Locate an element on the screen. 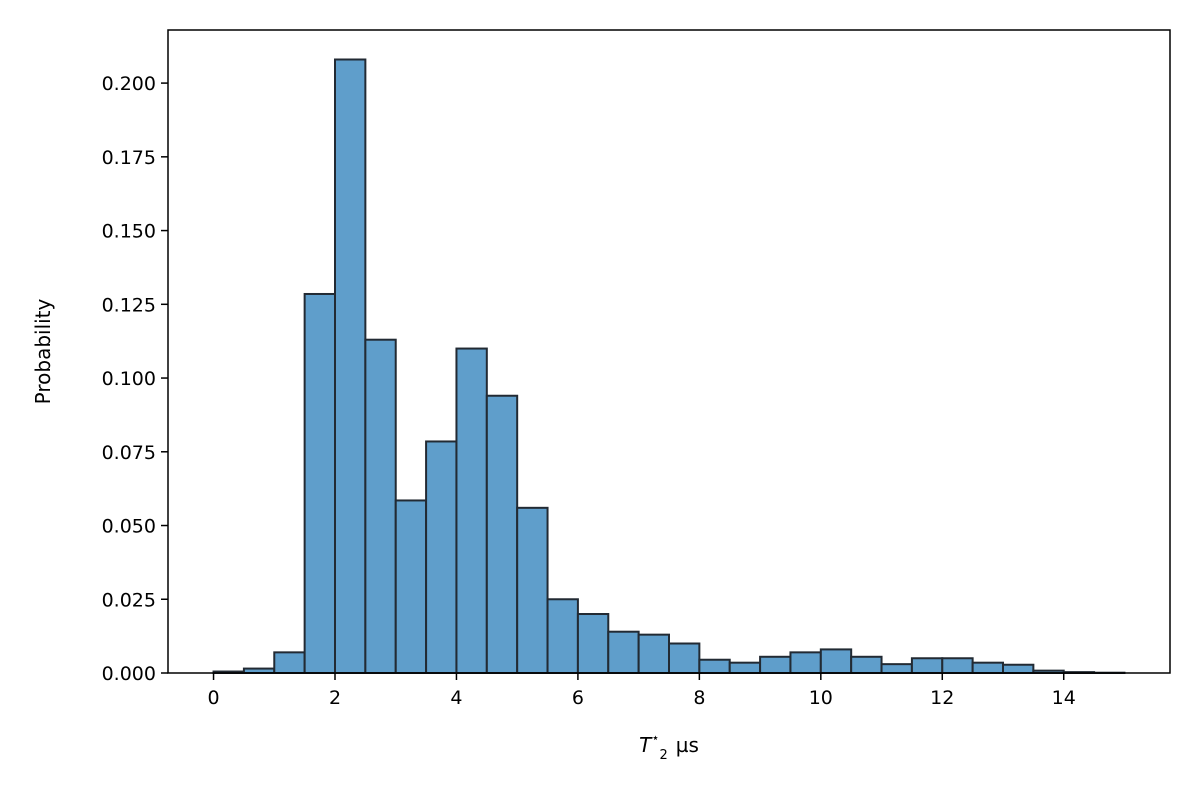 The width and height of the screenshot is (1200, 800). x-tick-label: 6 is located at coordinates (578, 698).